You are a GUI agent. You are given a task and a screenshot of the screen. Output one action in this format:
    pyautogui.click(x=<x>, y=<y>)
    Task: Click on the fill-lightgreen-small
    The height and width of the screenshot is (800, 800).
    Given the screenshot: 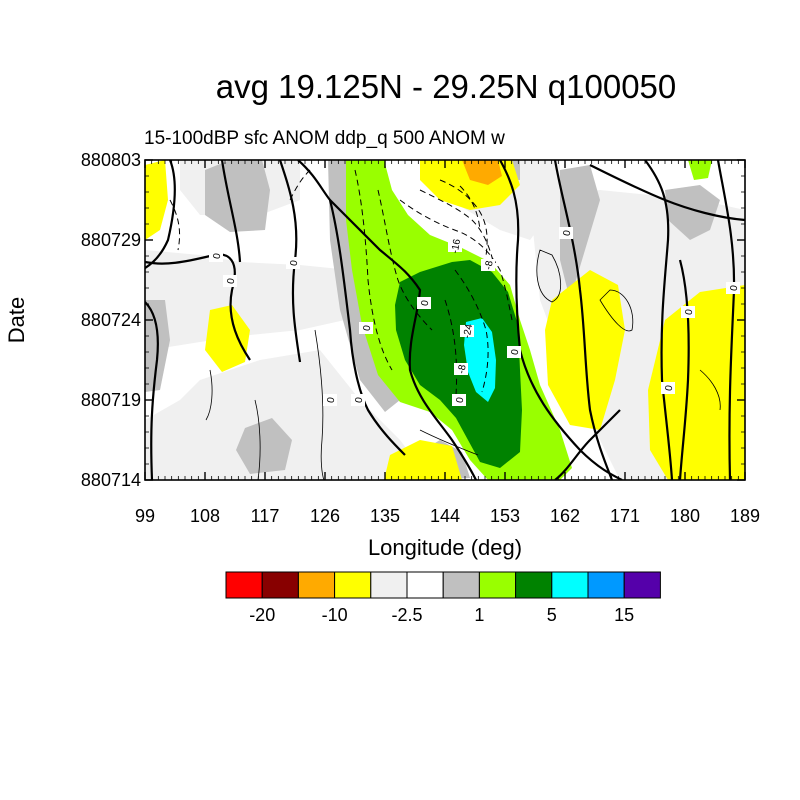 What is the action you would take?
    pyautogui.click(x=700, y=170)
    